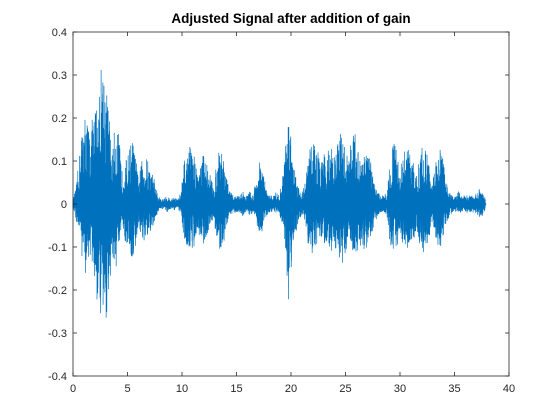  Describe the element at coordinates (64, 205) in the screenshot. I see `y-tick-label: 0` at that location.